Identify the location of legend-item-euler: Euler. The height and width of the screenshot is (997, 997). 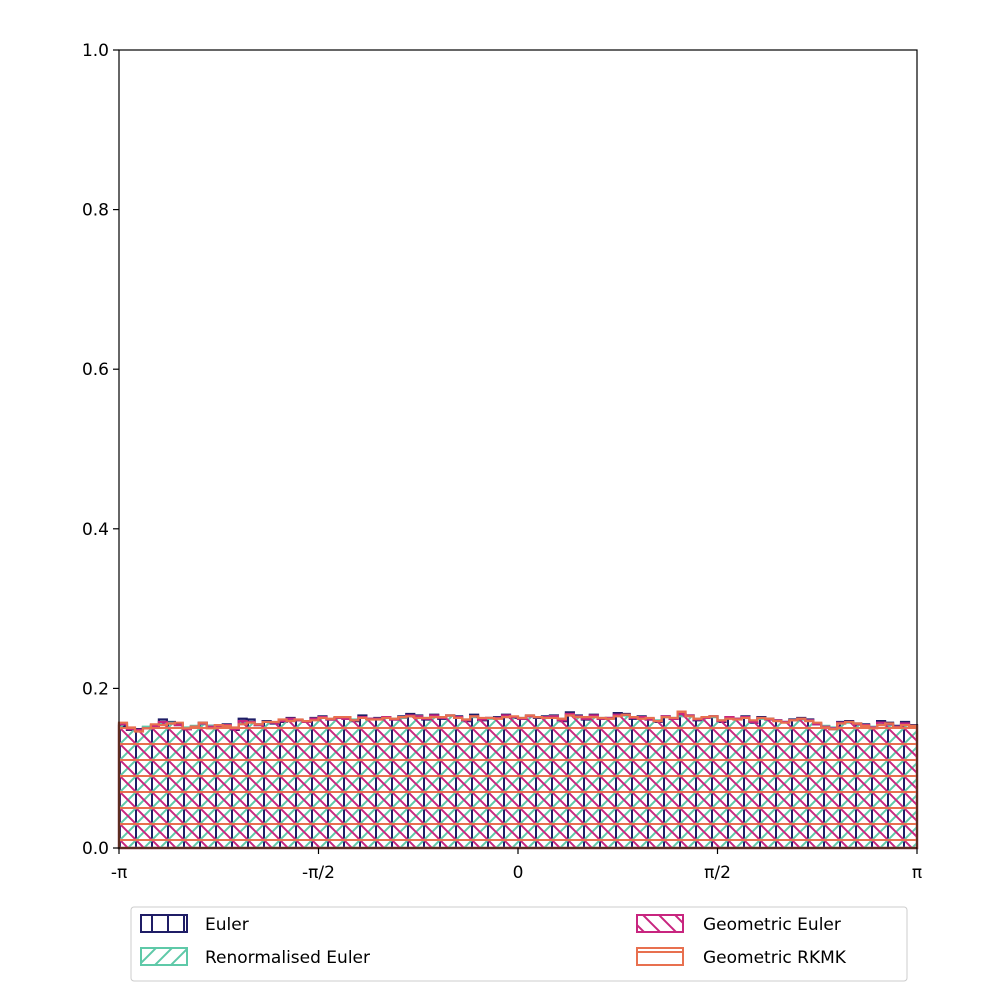
(194, 924).